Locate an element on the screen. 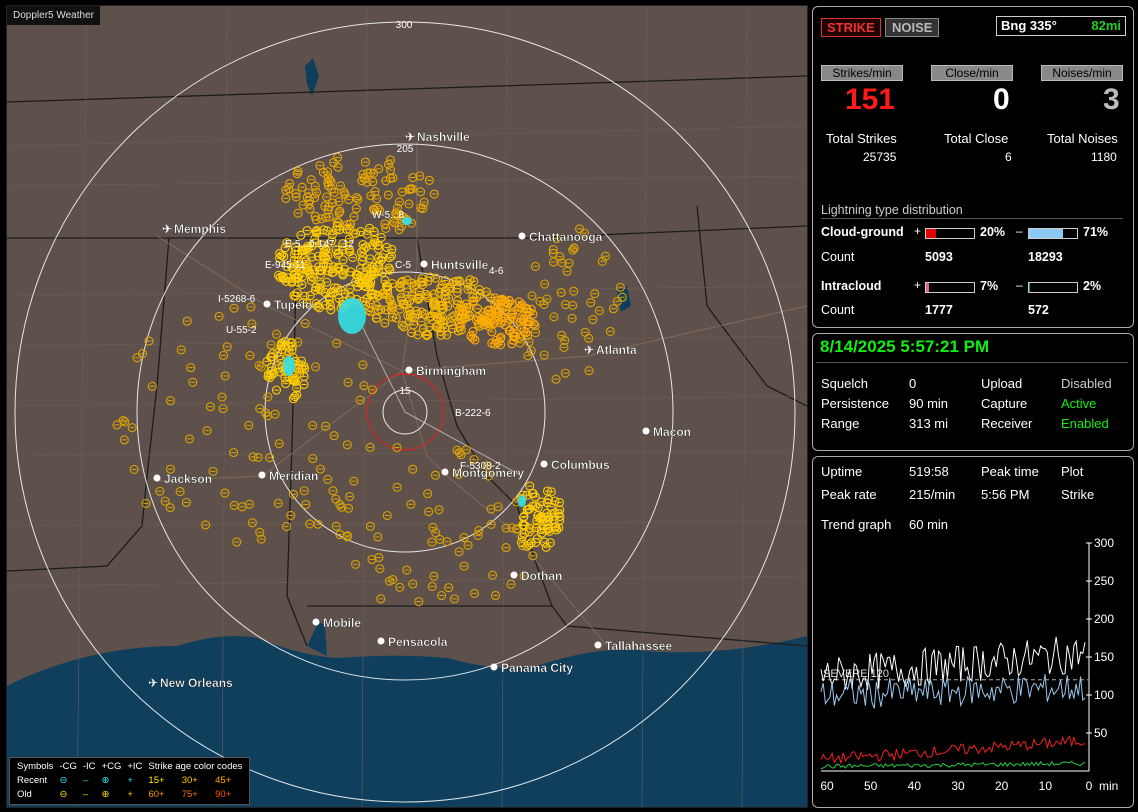  strike-button: STRIKE is located at coordinates (851, 27).